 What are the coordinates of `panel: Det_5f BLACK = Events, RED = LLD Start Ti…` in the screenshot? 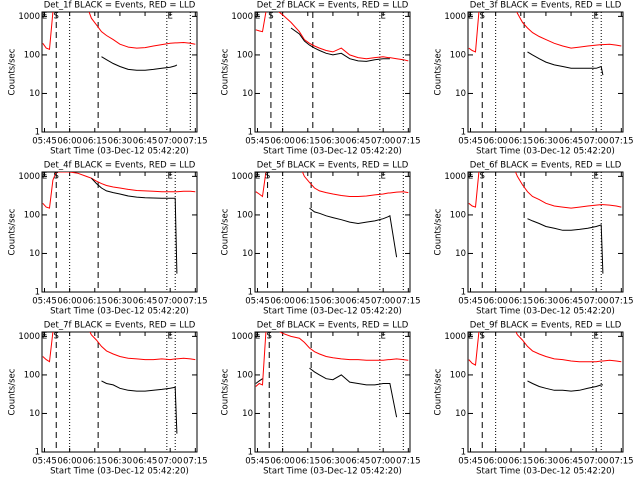 It's located at (321, 239).